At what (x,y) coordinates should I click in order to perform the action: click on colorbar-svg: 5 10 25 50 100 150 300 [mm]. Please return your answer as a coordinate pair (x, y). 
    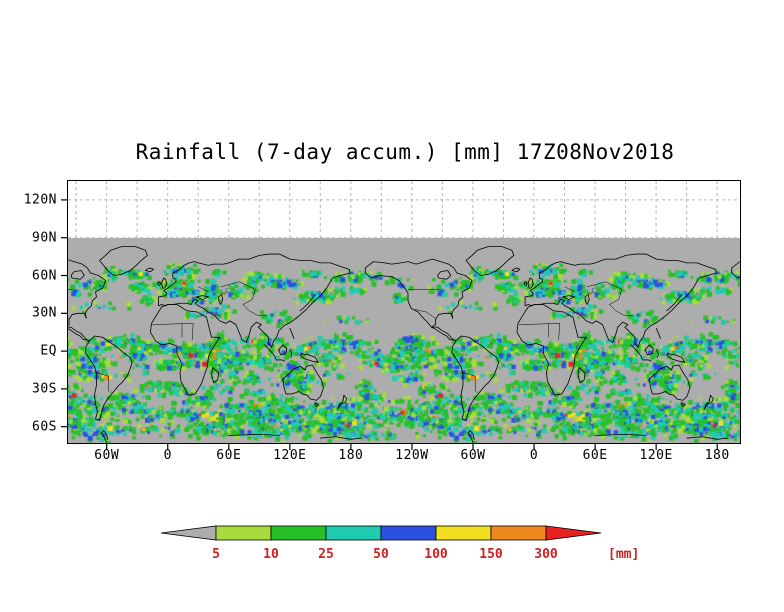
    Looking at the image, I should click on (399, 543).